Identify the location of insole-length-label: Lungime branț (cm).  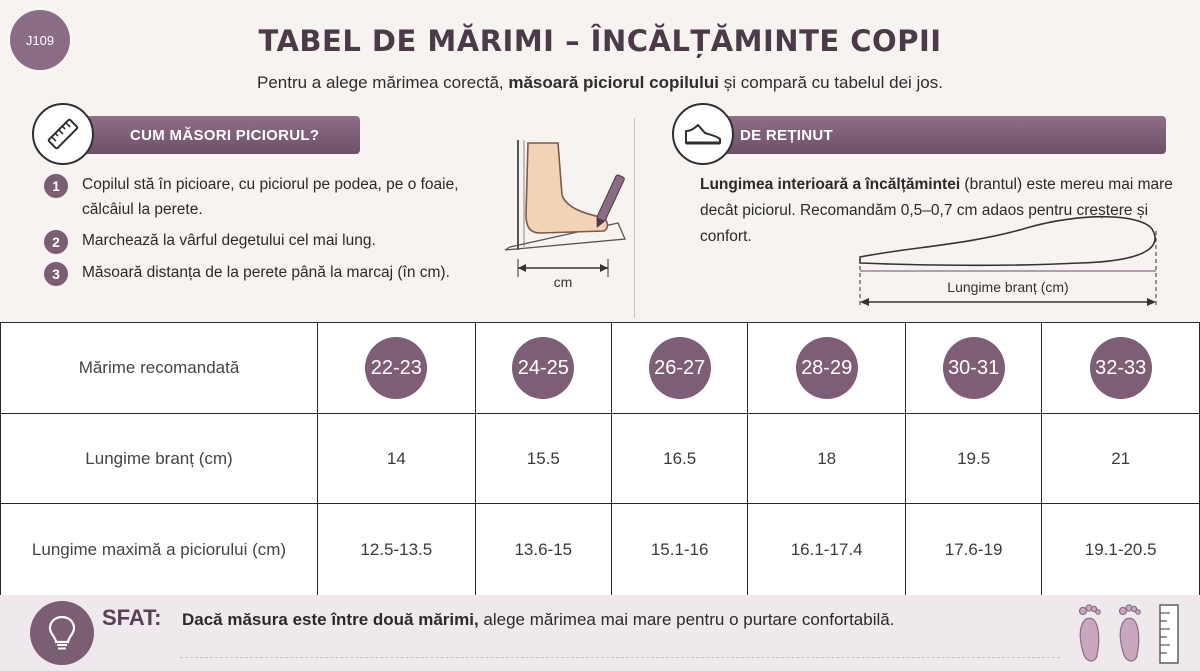
(1007, 287).